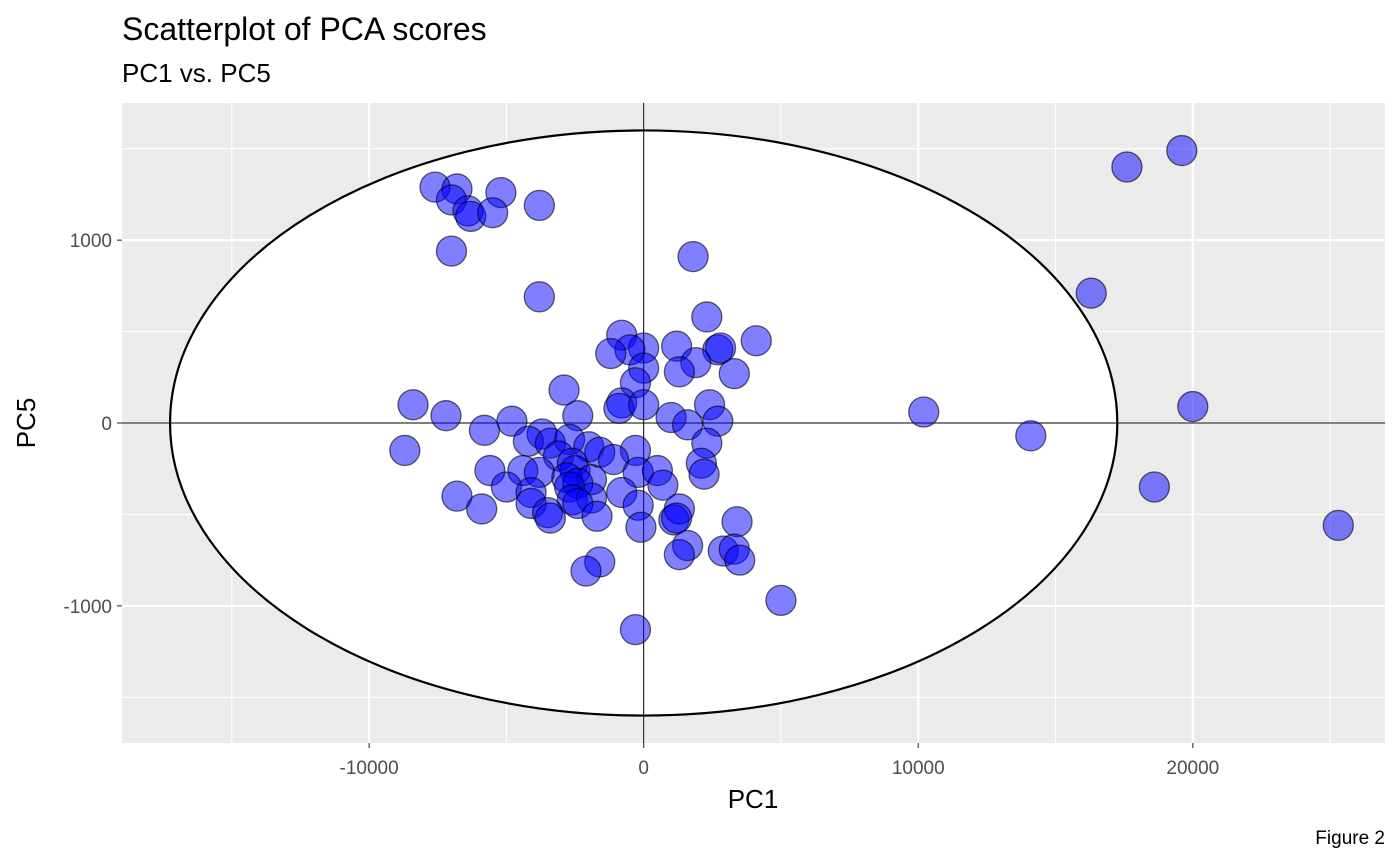  What do you see at coordinates (753, 799) in the screenshot?
I see `x-axis-title: PC1` at bounding box center [753, 799].